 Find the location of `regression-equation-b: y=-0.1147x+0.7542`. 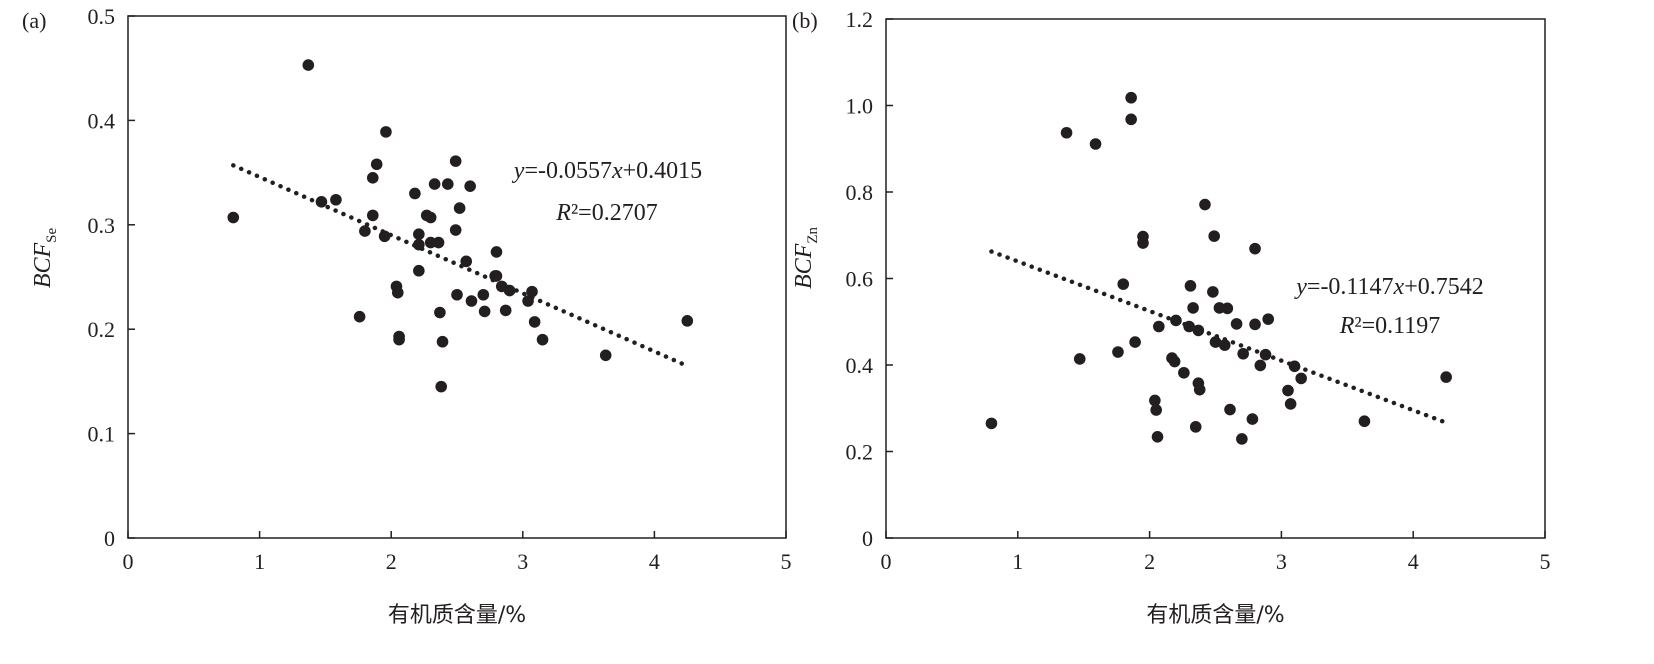

regression-equation-b: y=-0.1147x+0.7542 is located at coordinates (1389, 287).